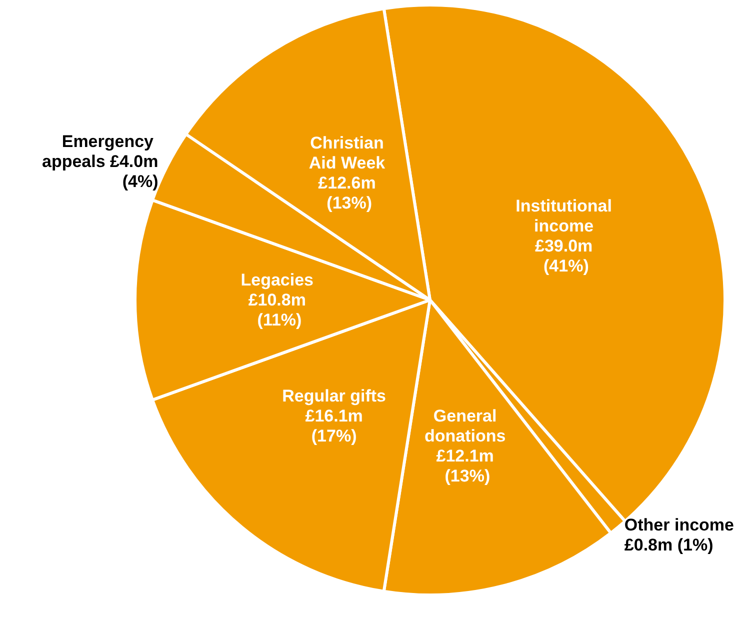 This screenshot has height=639, width=754. Describe the element at coordinates (566, 216) in the screenshot. I see `slice-label: Institutional income` at that location.